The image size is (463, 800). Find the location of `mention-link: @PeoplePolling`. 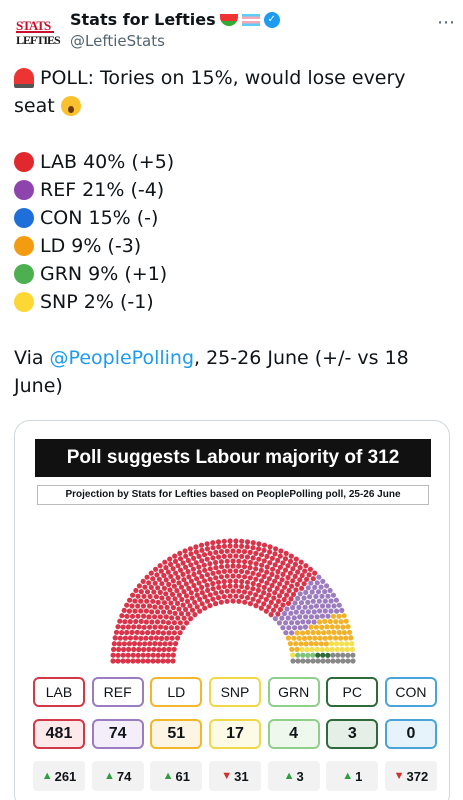

mention-link: @PeoplePolling is located at coordinates (122, 358).